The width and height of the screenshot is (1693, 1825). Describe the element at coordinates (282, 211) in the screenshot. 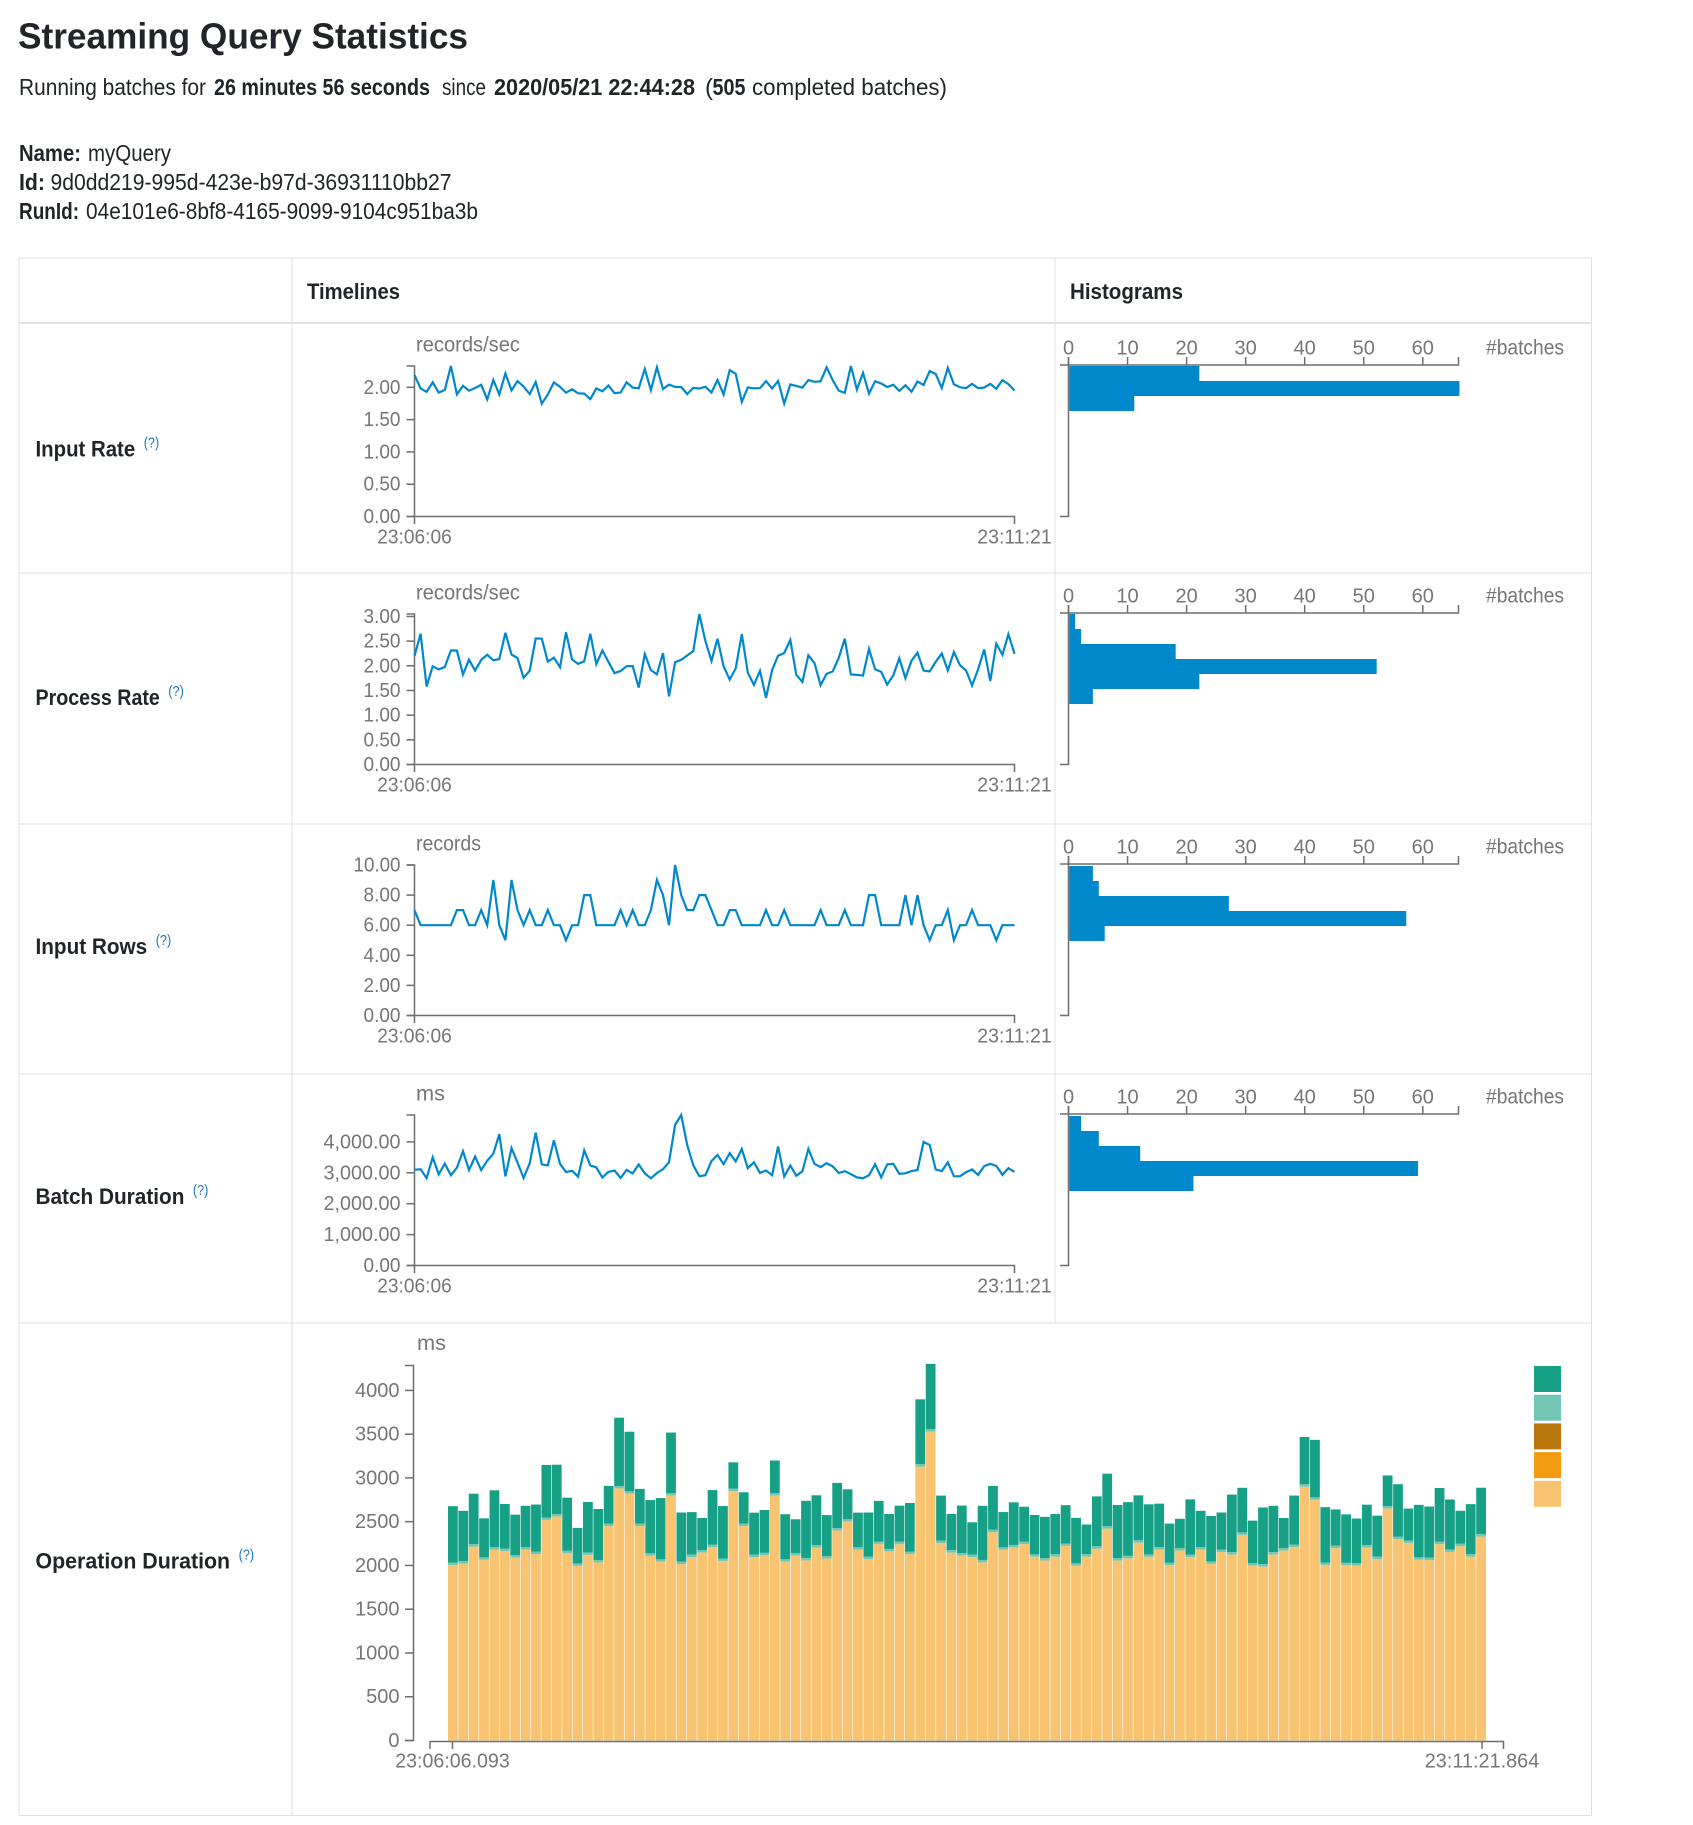

I see `svg-text:04e101e6-8bf8-4165-9099-9104c9: 04e101e6-8bf8-4165-9099-9104c951ba3b` at that location.